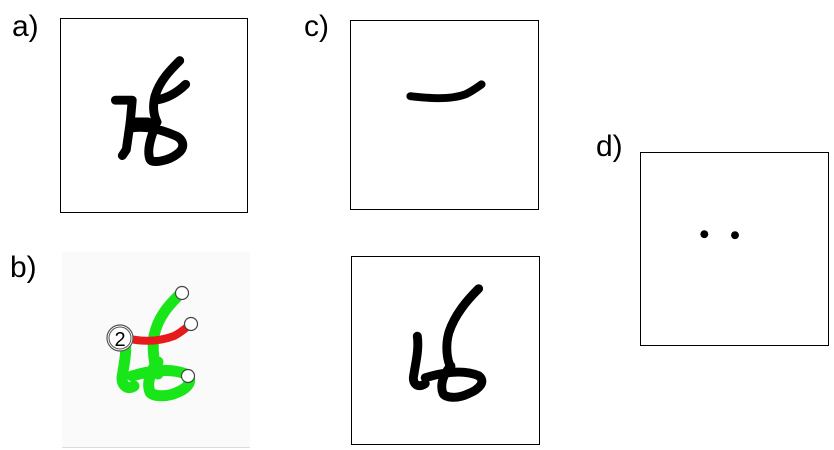 Image resolution: width=834 pixels, height=450 pixels. I want to click on panel-a-label: a), so click(25, 26).